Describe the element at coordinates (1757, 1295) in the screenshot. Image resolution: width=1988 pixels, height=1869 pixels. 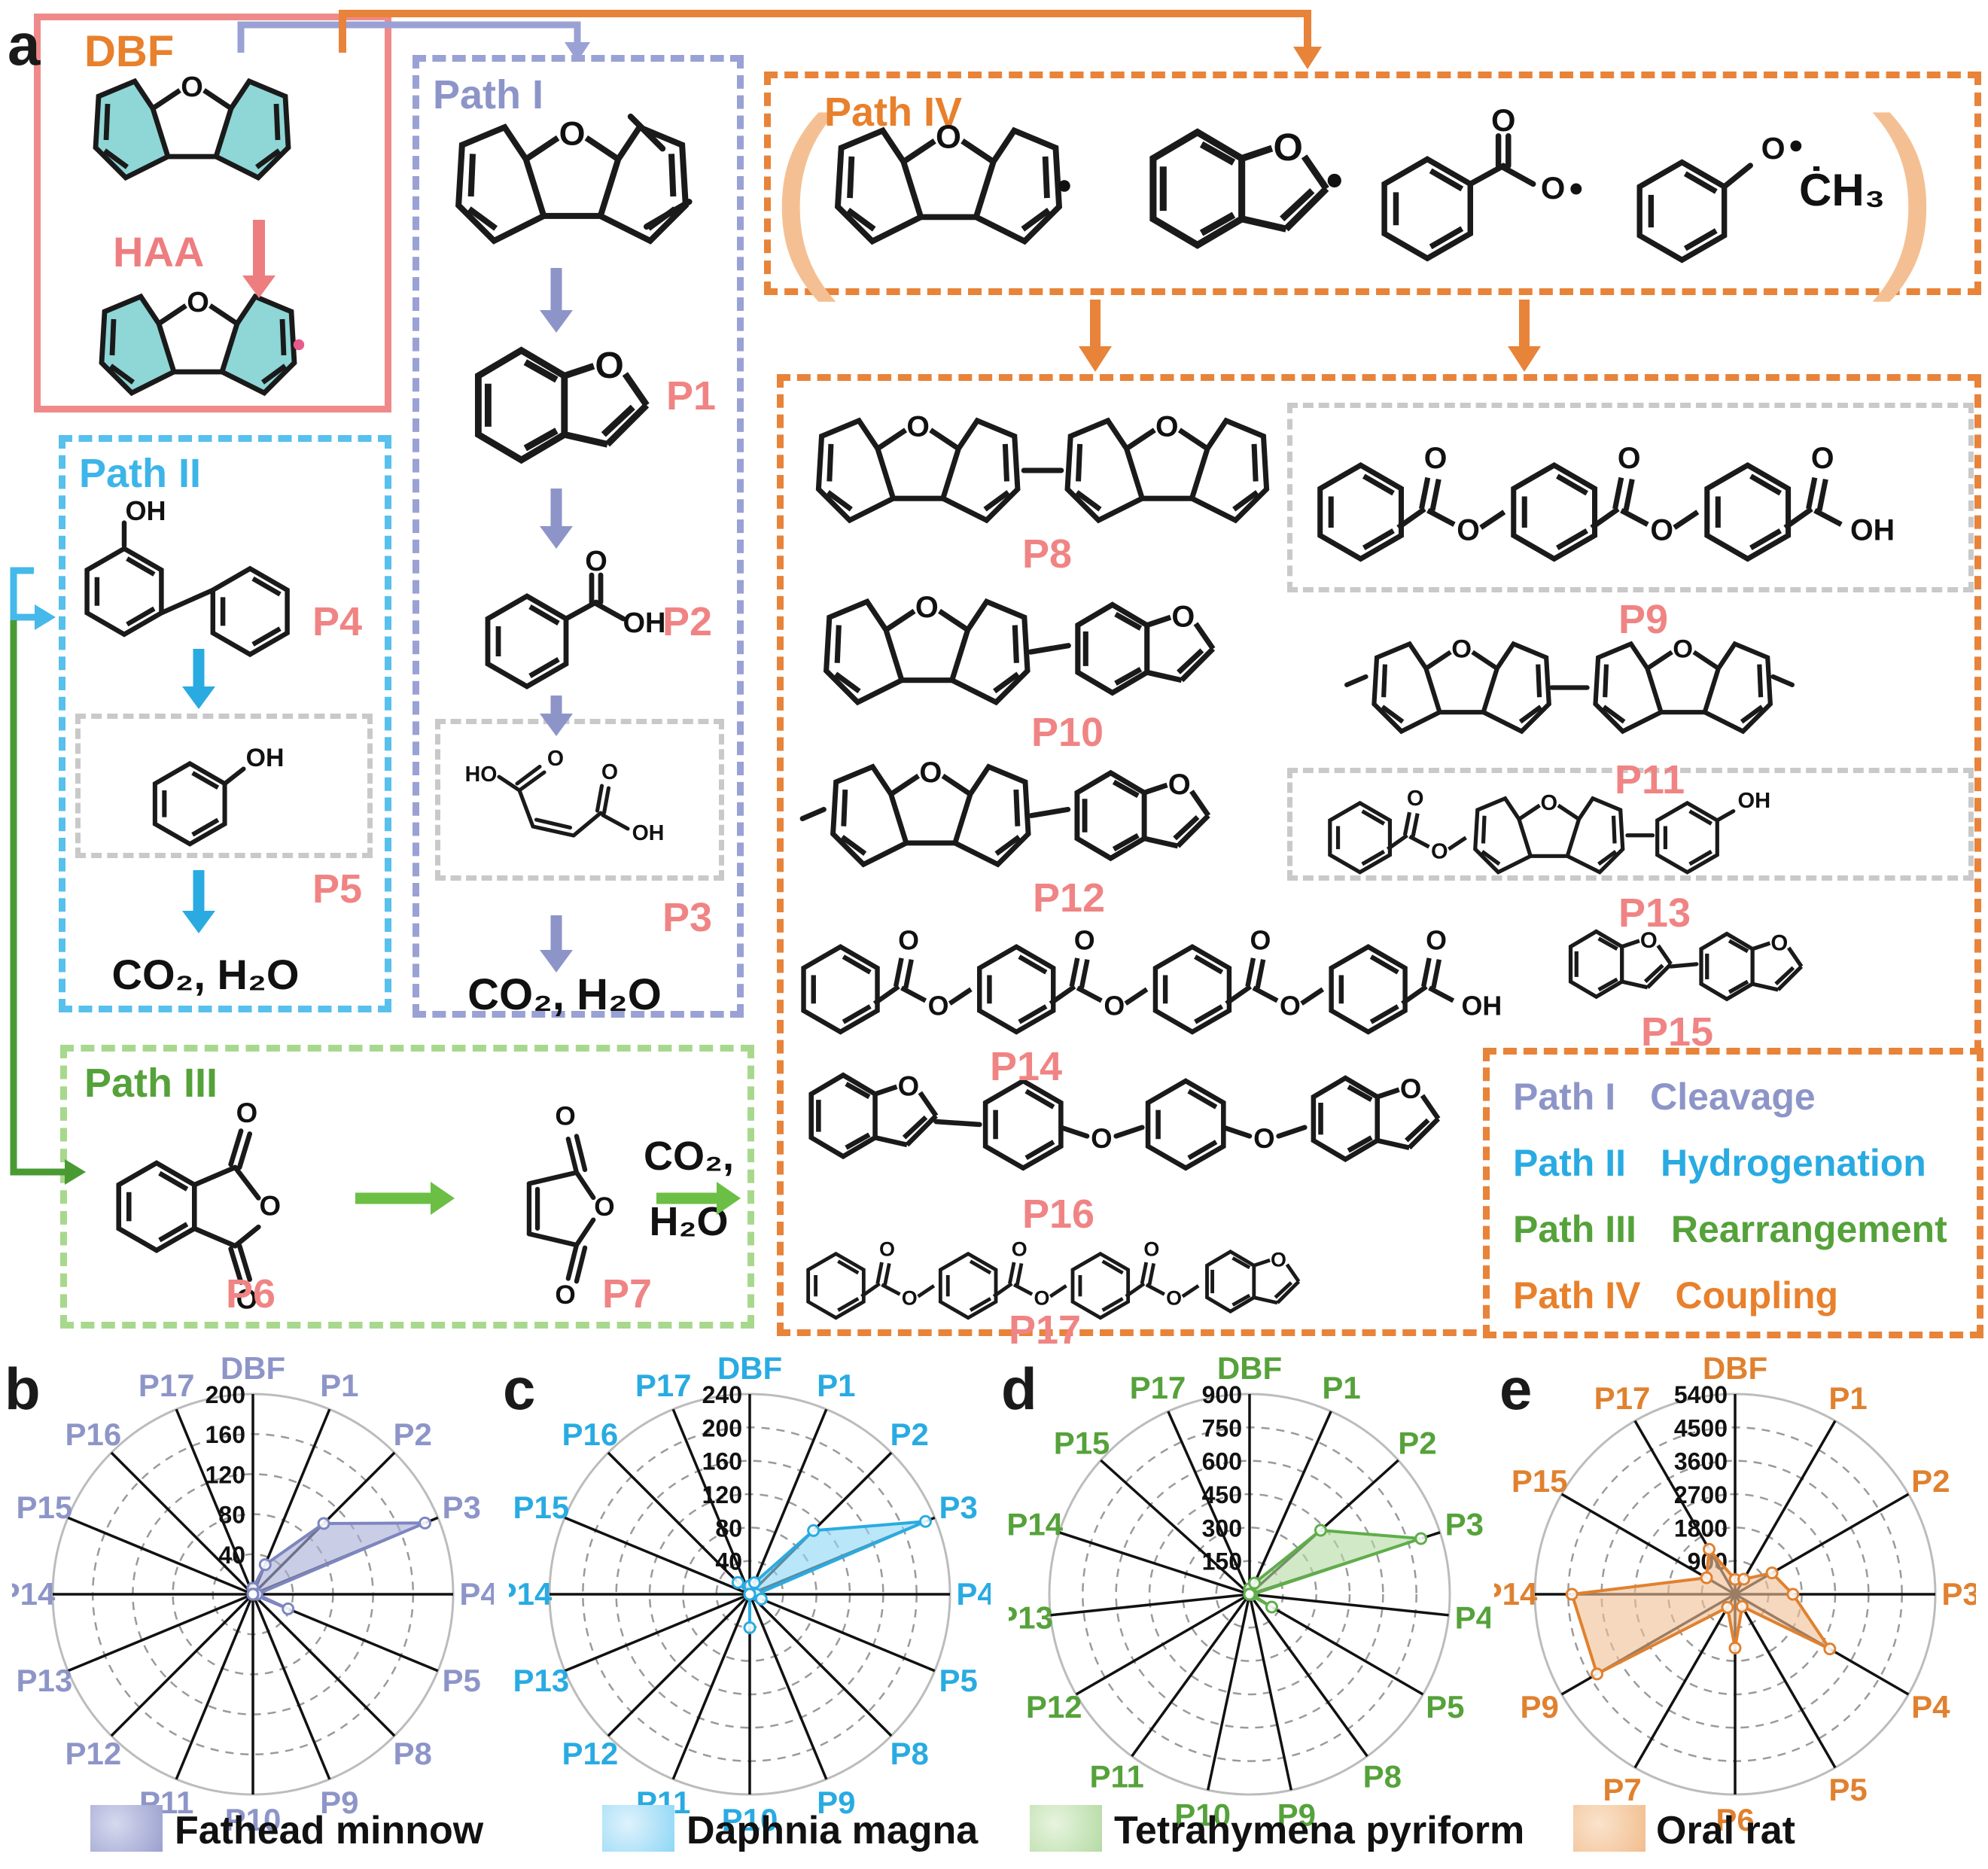
I see `legend-path4-mechanism: Coupling` at that location.